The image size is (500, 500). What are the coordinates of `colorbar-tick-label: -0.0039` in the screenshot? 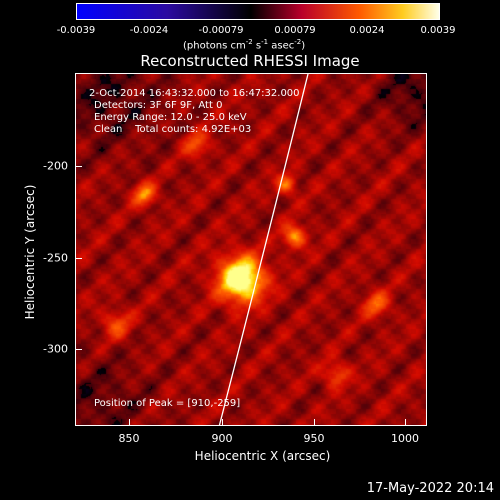 It's located at (76, 30).